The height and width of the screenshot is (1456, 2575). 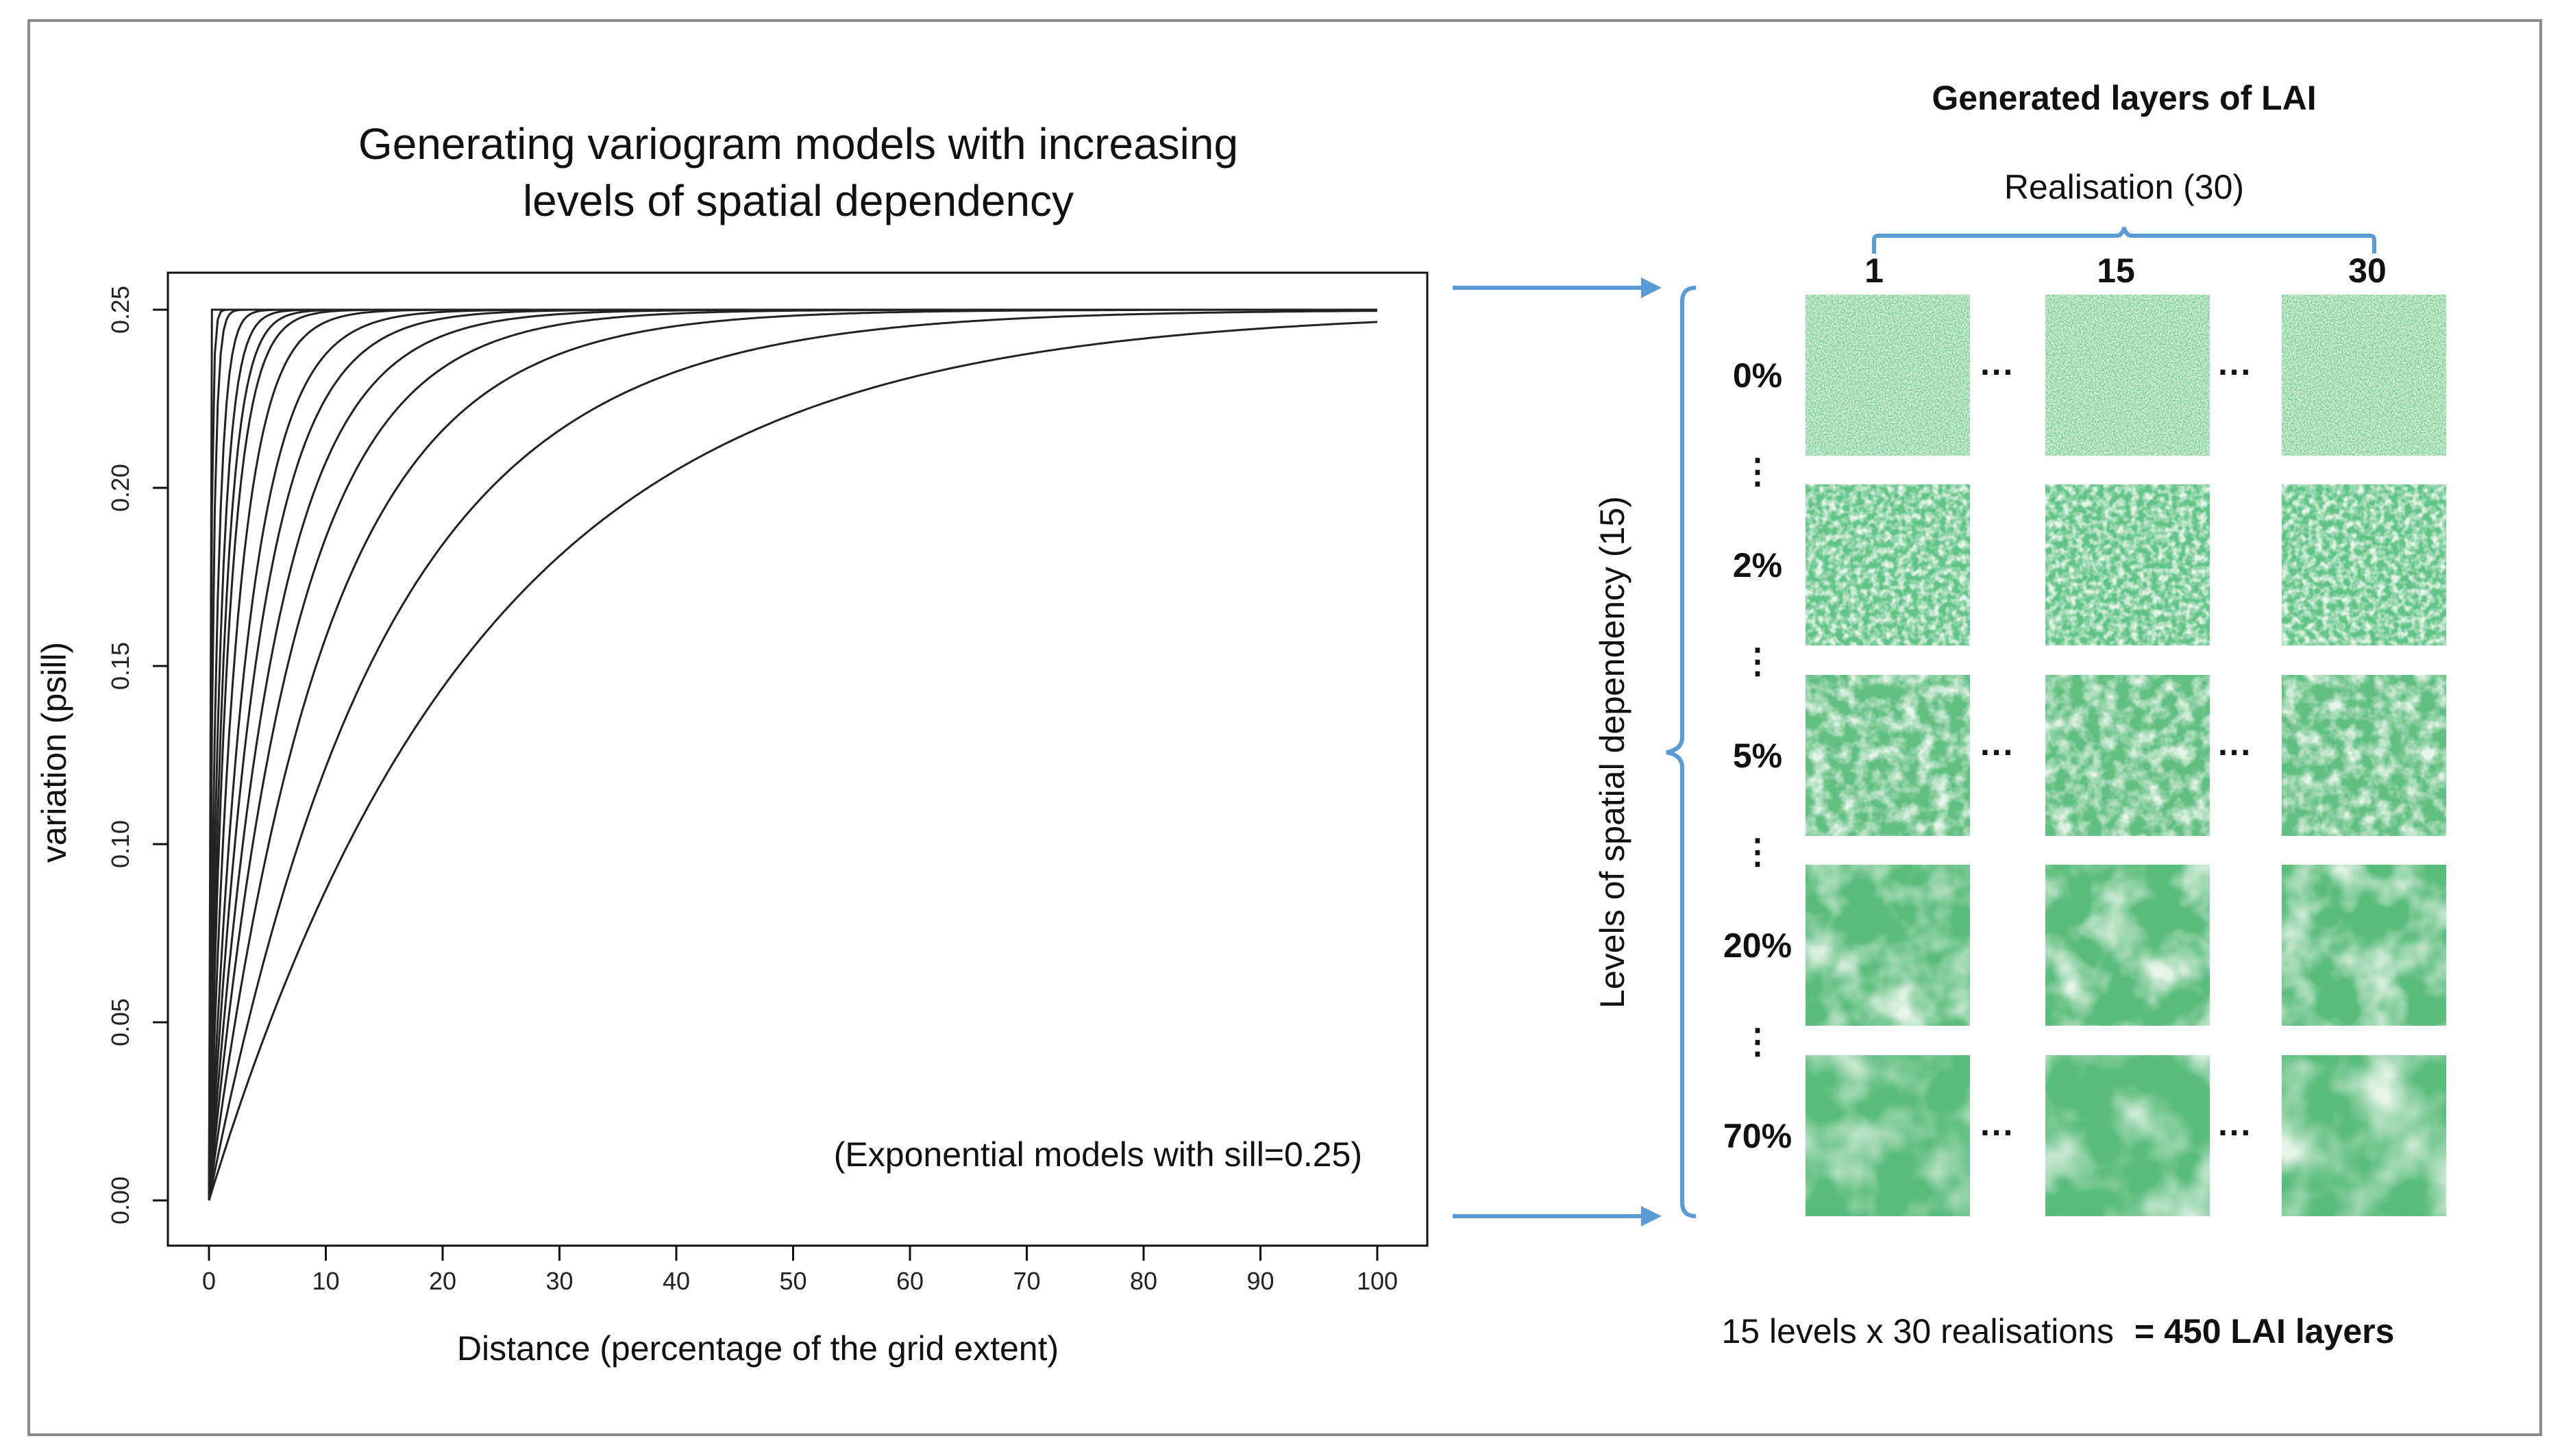 What do you see at coordinates (676, 1281) in the screenshot?
I see `x-tick-label: 40` at bounding box center [676, 1281].